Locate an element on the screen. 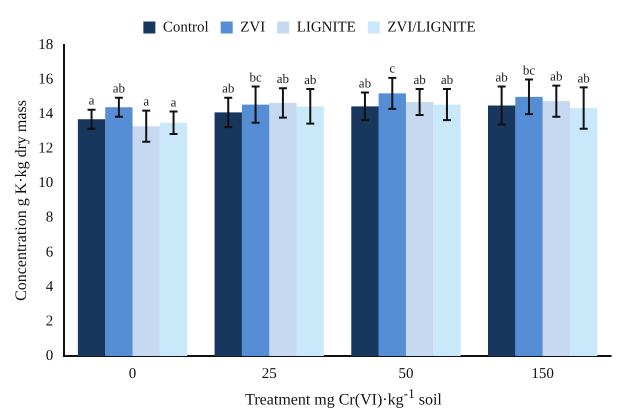  data-label: c is located at coordinates (392, 68).